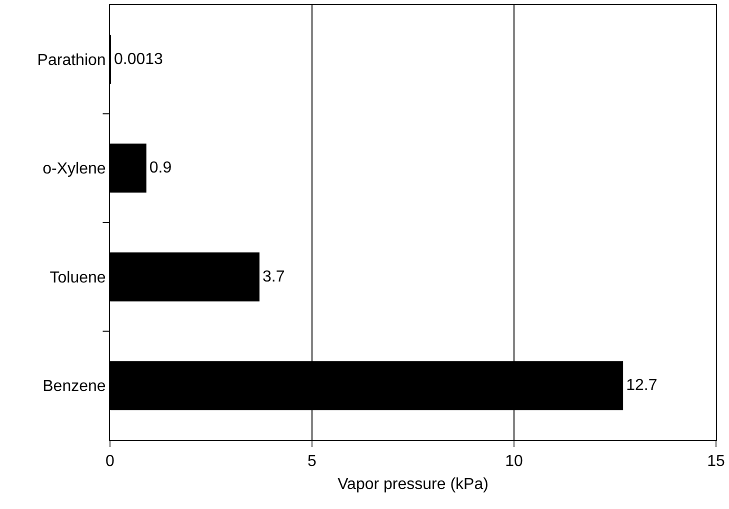 This screenshot has width=729, height=509. What do you see at coordinates (413, 484) in the screenshot?
I see `x-axis-title: Vapor pressure (kPa)` at bounding box center [413, 484].